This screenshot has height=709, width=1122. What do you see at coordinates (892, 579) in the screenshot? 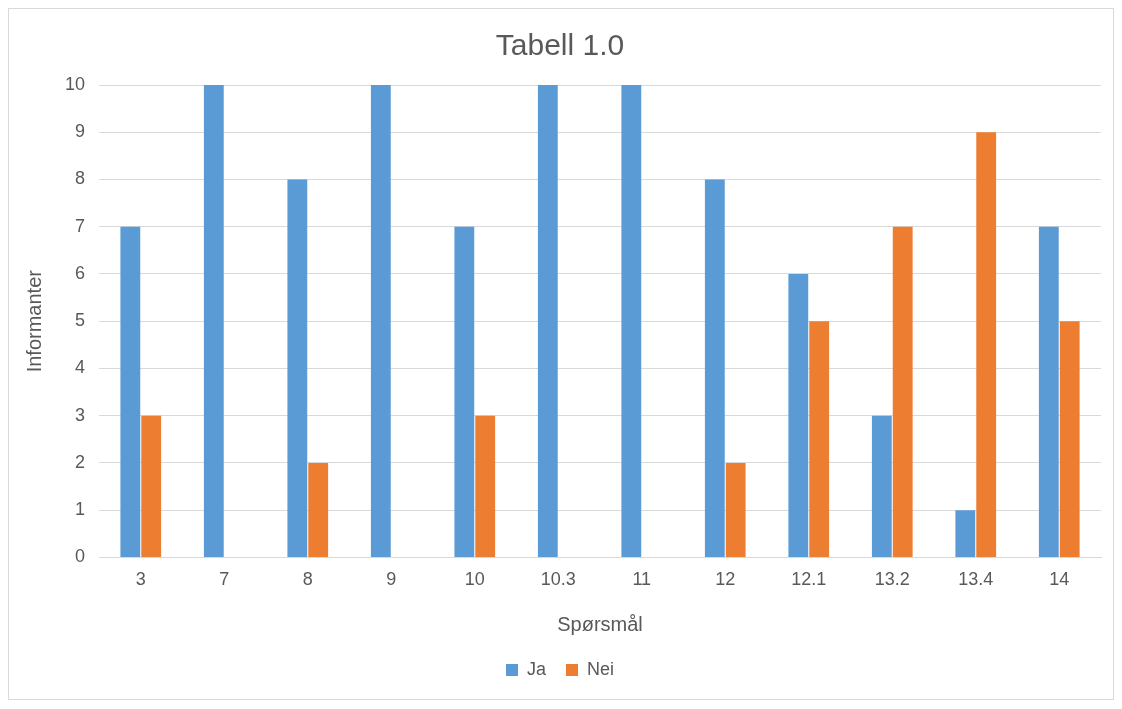
I see `x-tick-label: 13.2` at bounding box center [892, 579].